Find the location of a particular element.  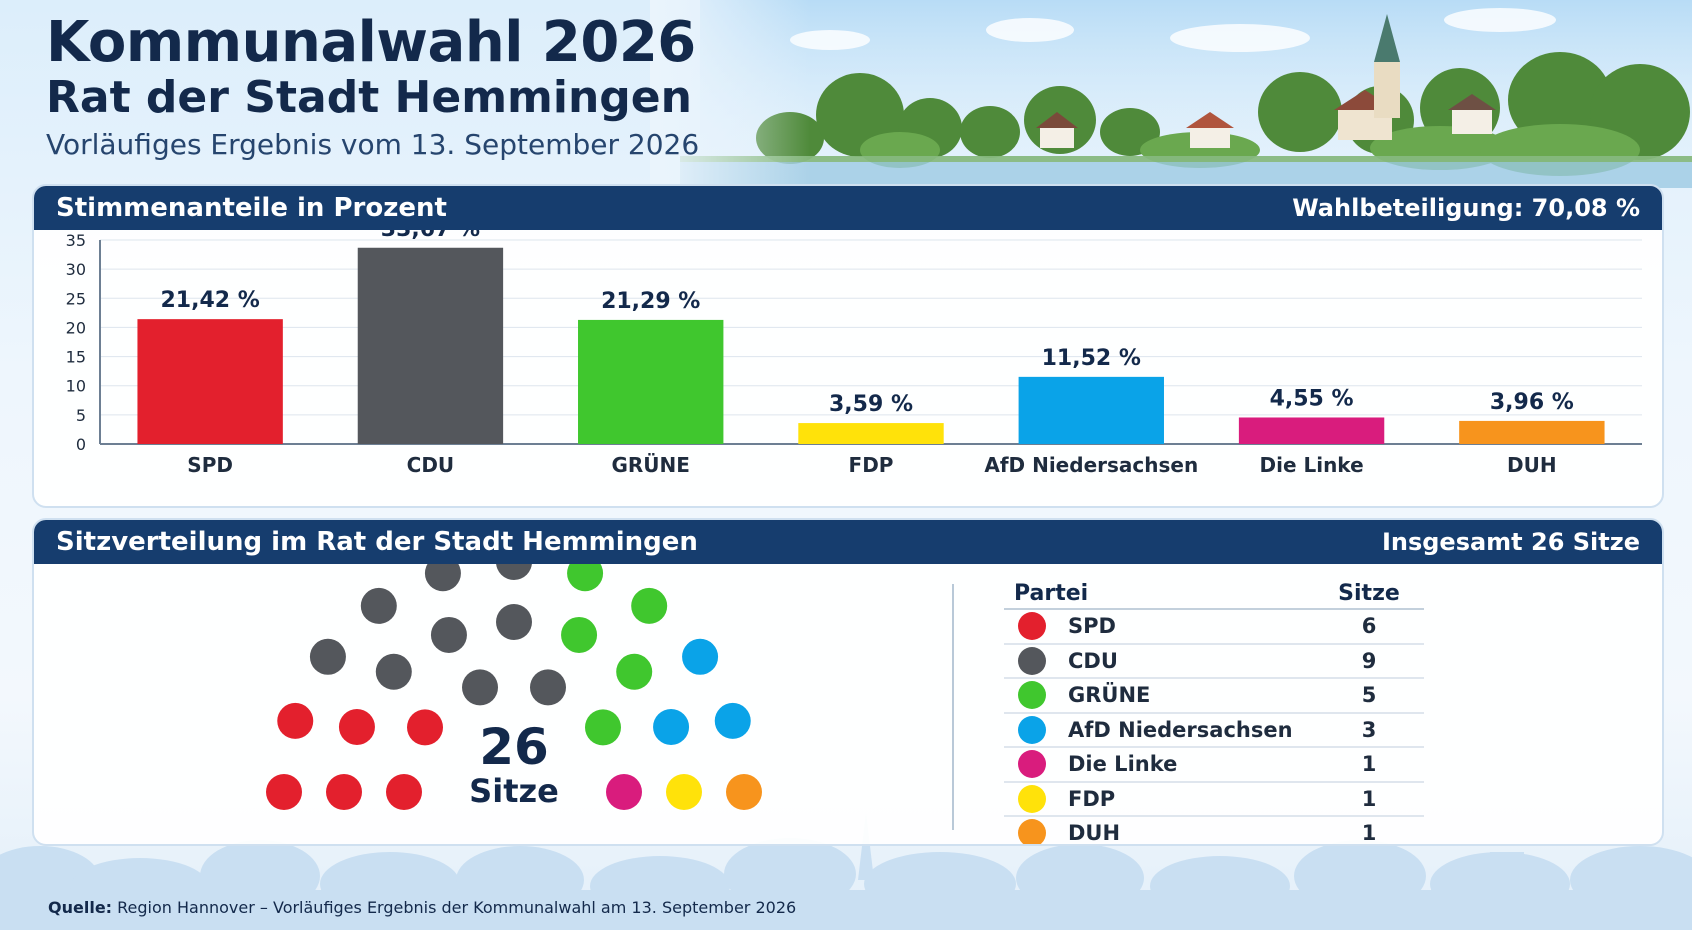

data-label: 21,42 % is located at coordinates (209, 300).